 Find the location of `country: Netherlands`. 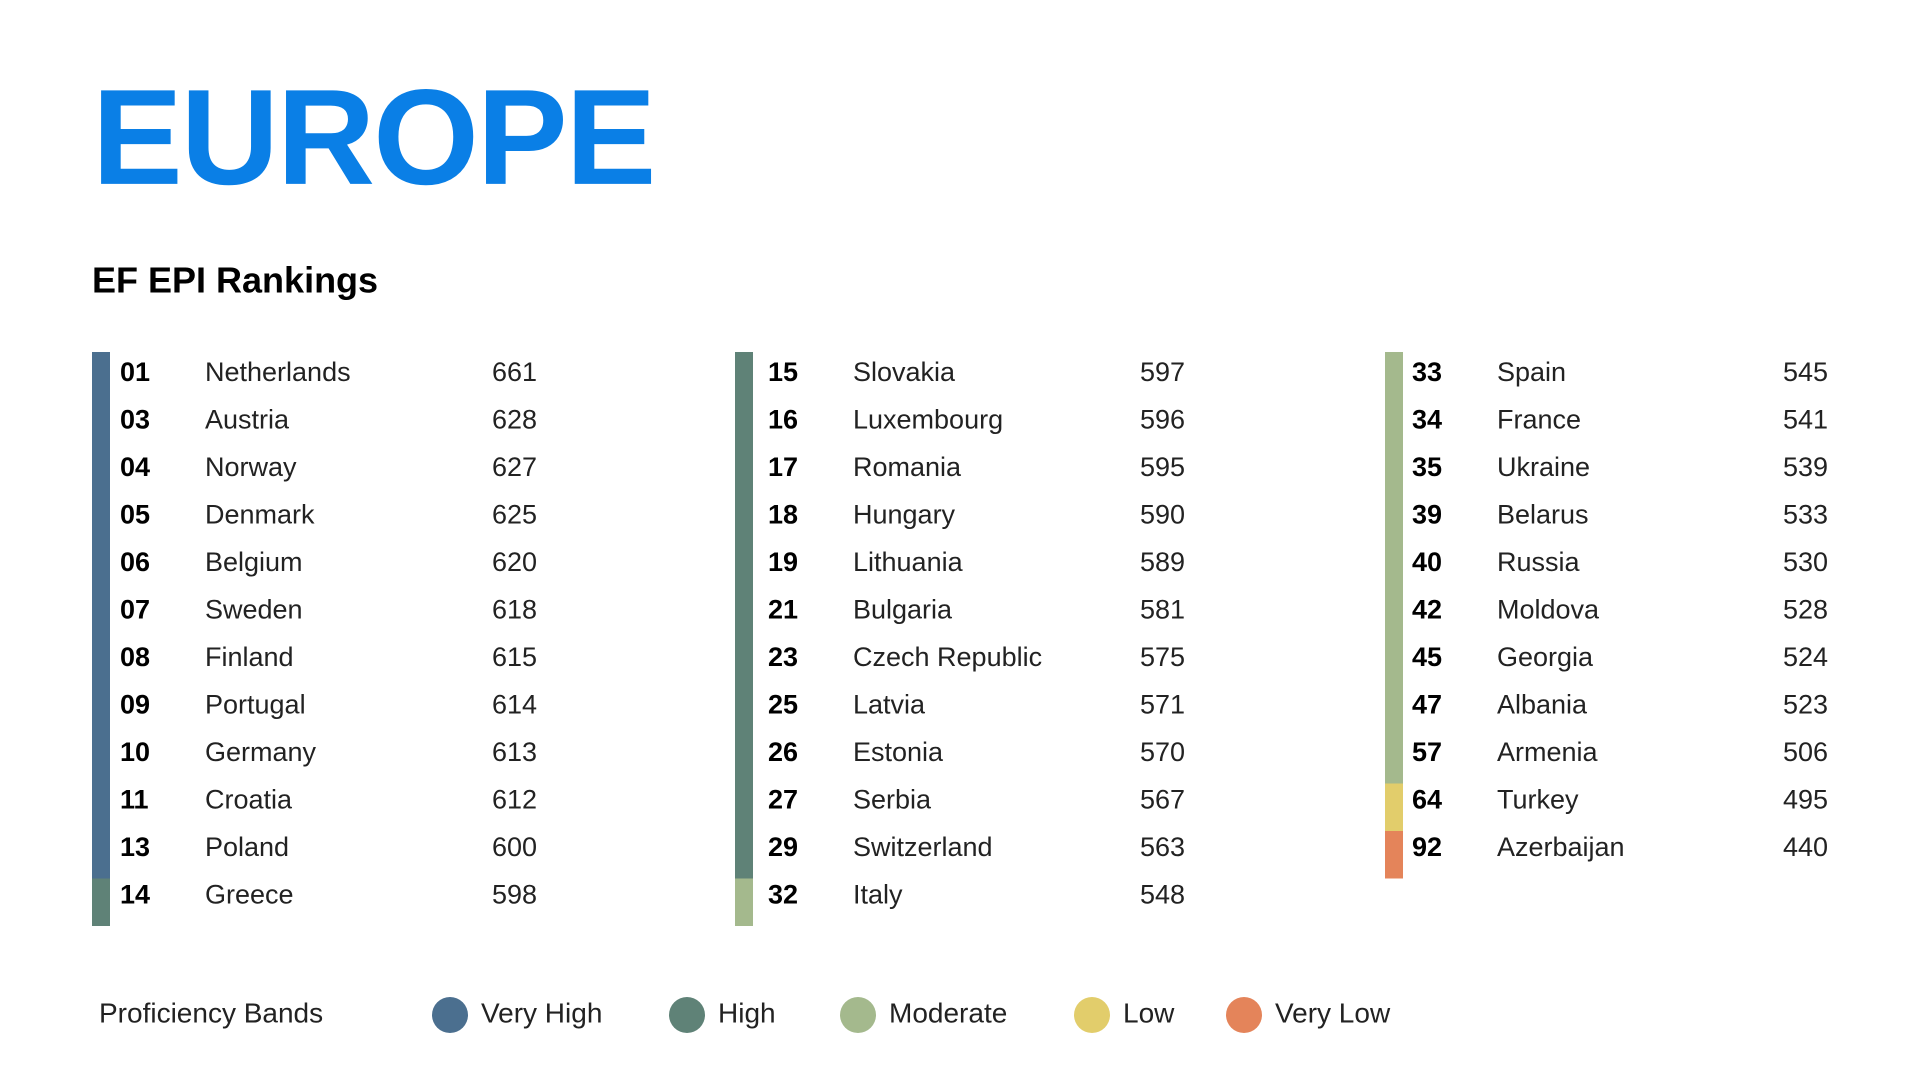

country: Netherlands is located at coordinates (278, 372).